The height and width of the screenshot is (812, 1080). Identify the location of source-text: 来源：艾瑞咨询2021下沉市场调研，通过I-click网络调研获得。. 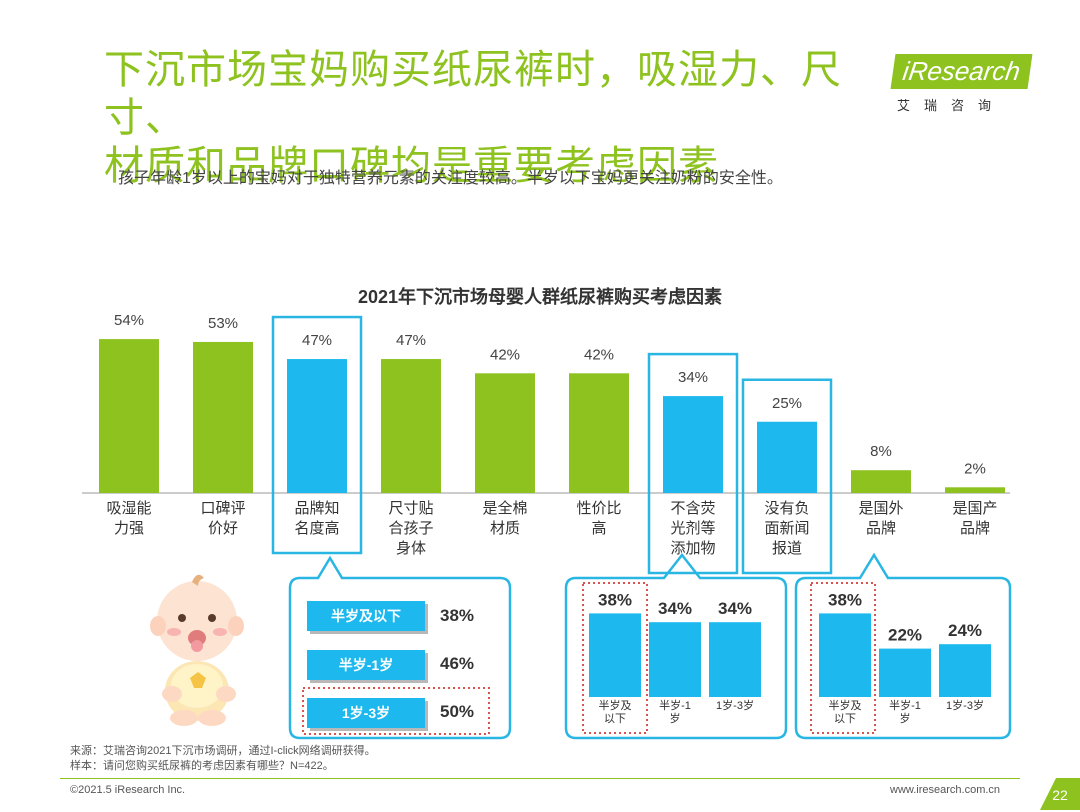
(223, 751).